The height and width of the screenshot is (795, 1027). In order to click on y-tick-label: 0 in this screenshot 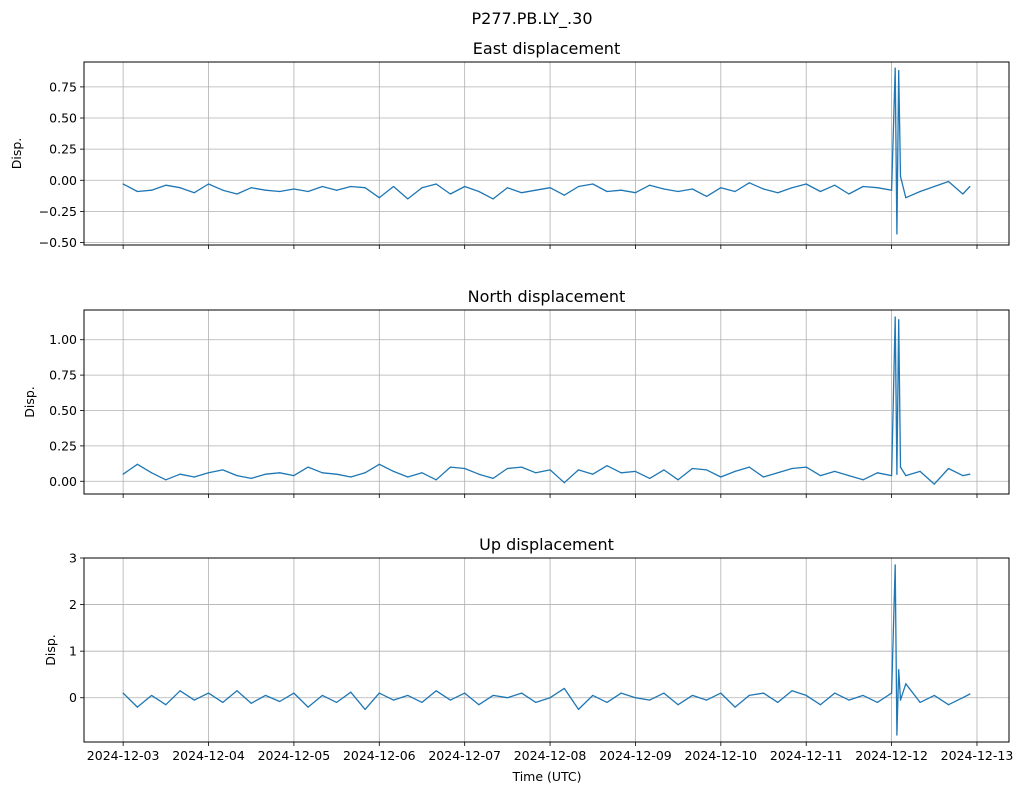, I will do `click(73, 697)`.